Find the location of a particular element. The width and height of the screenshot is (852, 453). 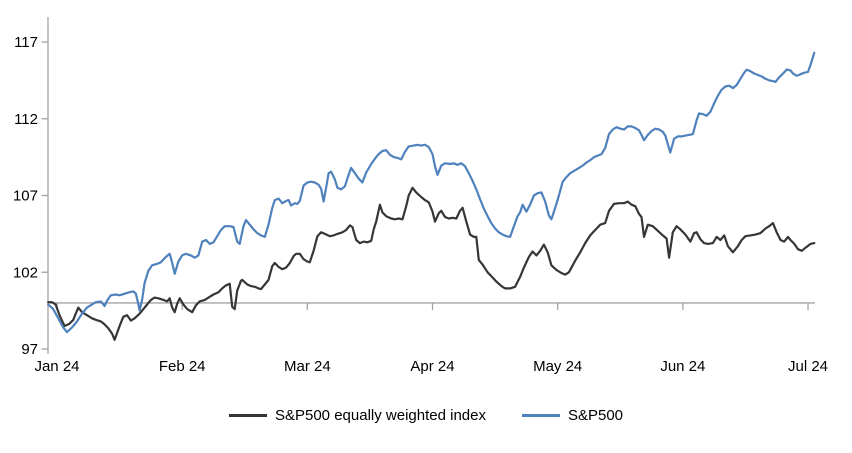

legend-line-swatch-sp is located at coordinates (540, 415).